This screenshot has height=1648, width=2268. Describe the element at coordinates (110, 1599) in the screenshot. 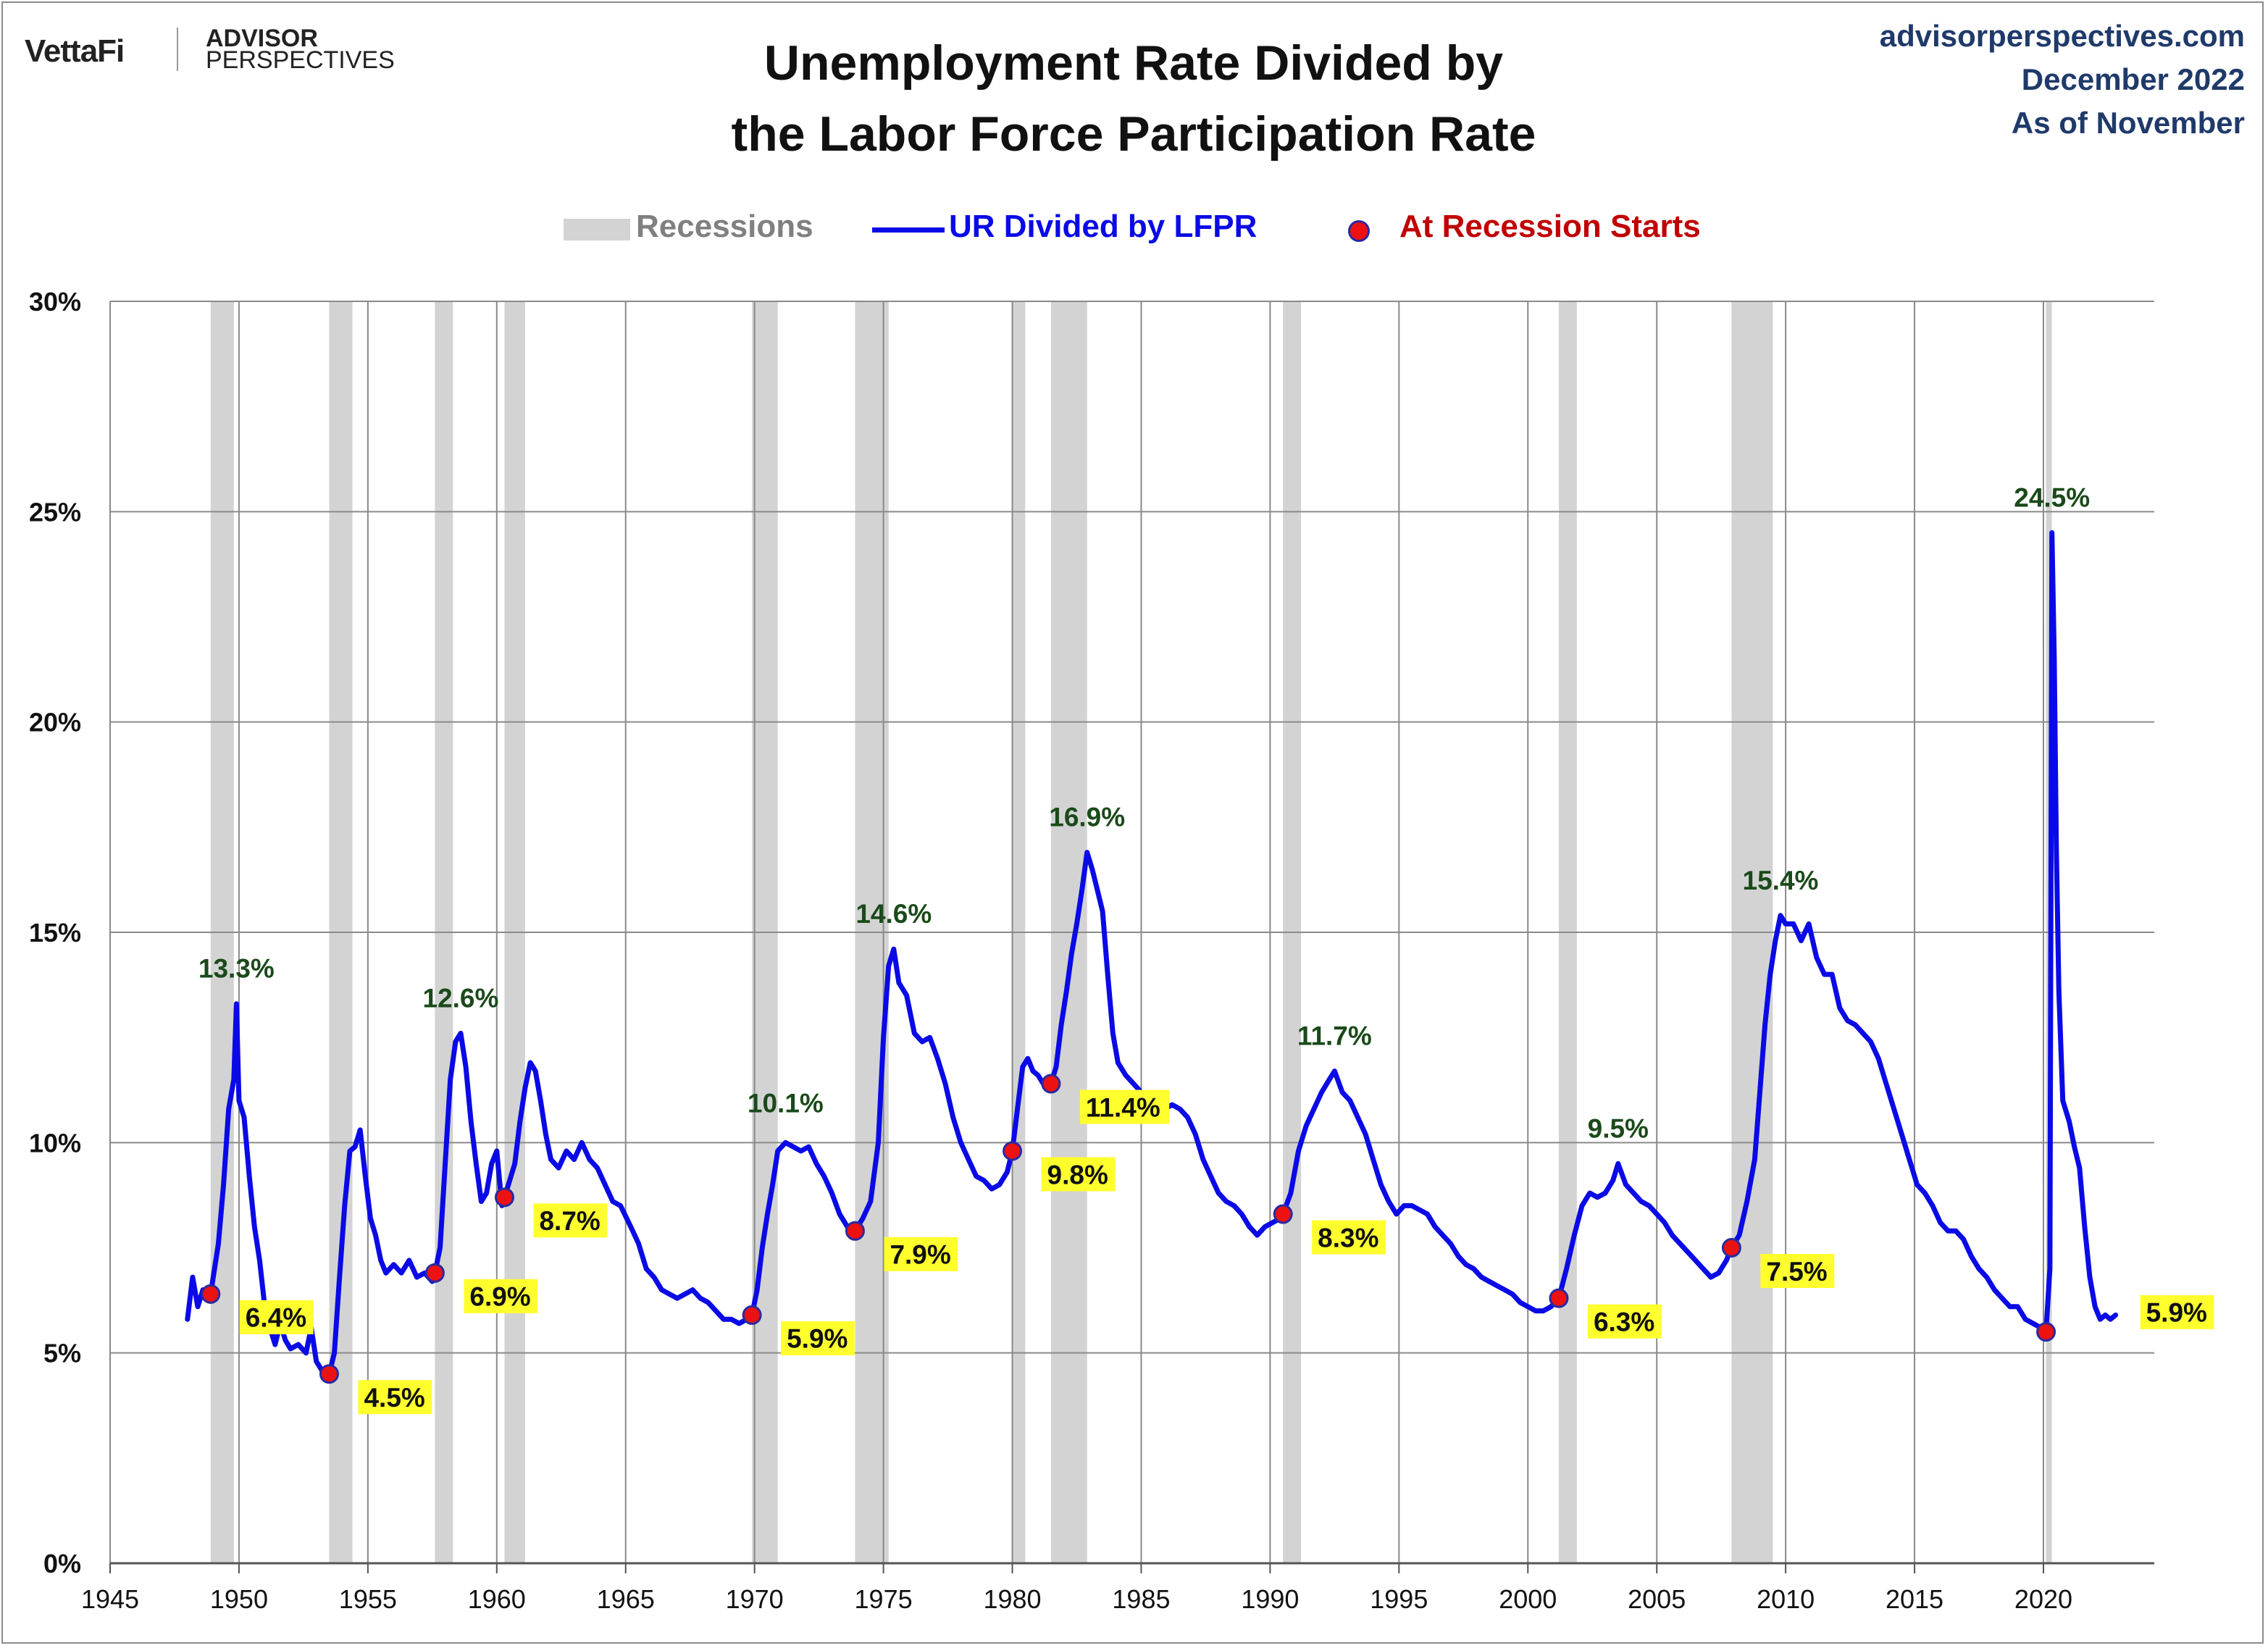

I see `x-tick-label: 1945` at that location.